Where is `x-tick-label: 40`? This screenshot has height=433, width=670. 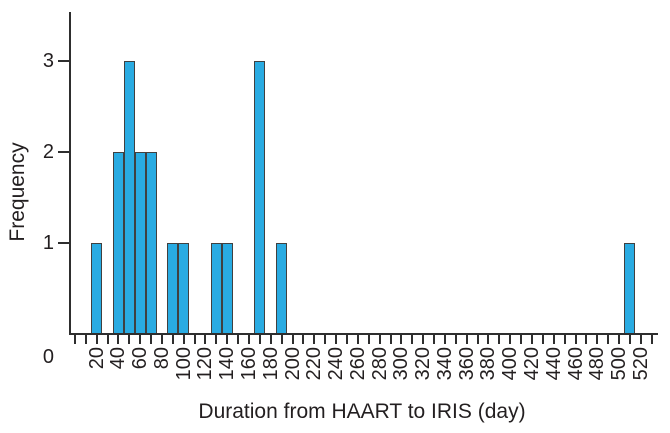
x-tick-label: 40 is located at coordinates (118, 358).